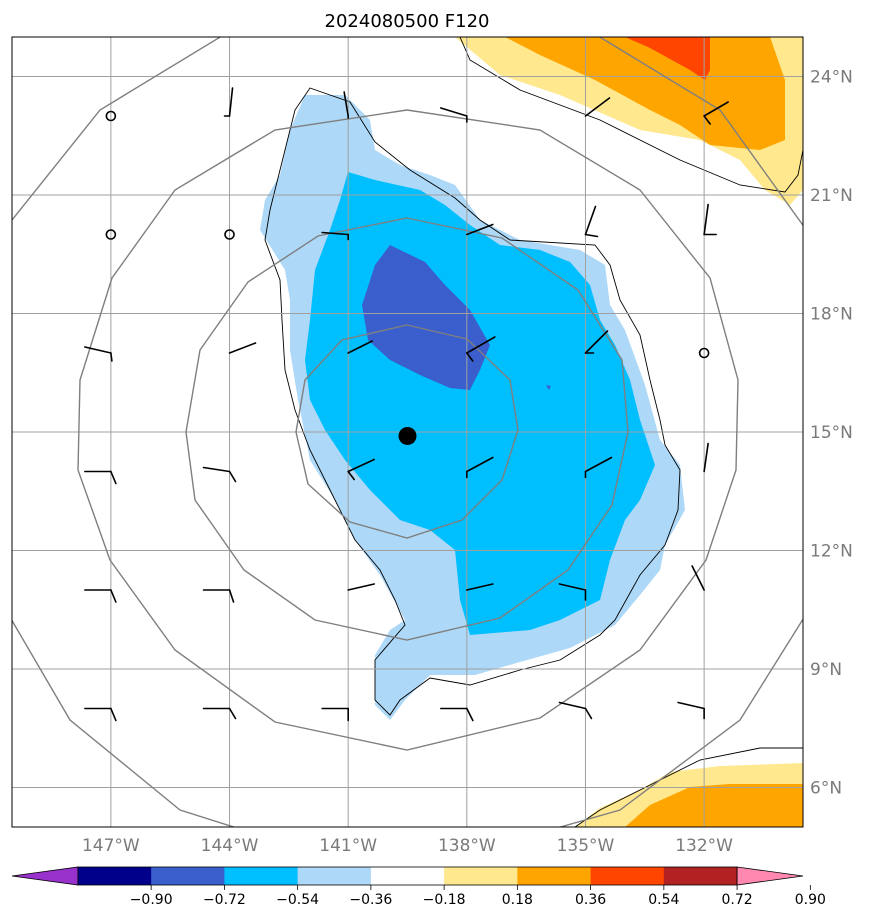 This screenshot has height=924, width=873. I want to click on colorbar-label: 0.90, so click(810, 900).